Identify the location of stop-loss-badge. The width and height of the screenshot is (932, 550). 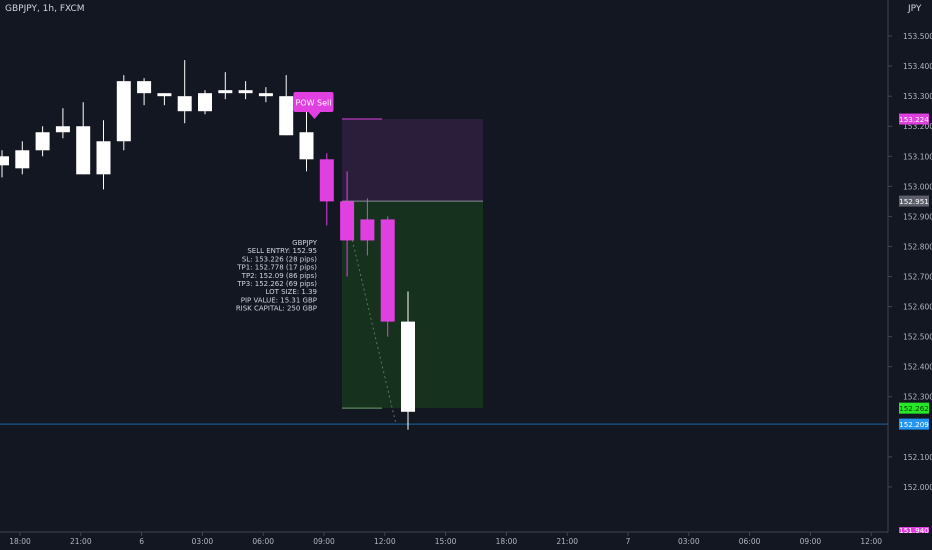
(914, 119).